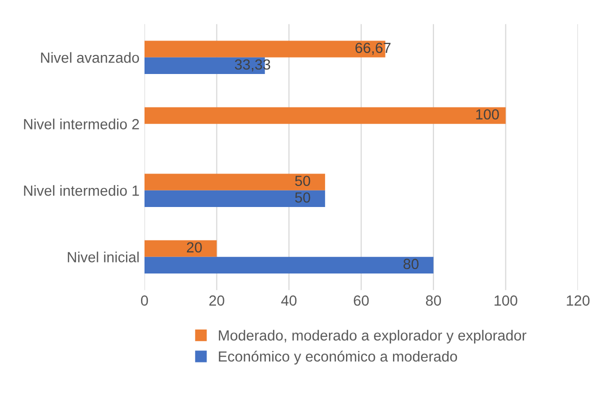  Describe the element at coordinates (372, 337) in the screenshot. I see `legend-label: Moderado, moderado a explorador y explorador` at that location.